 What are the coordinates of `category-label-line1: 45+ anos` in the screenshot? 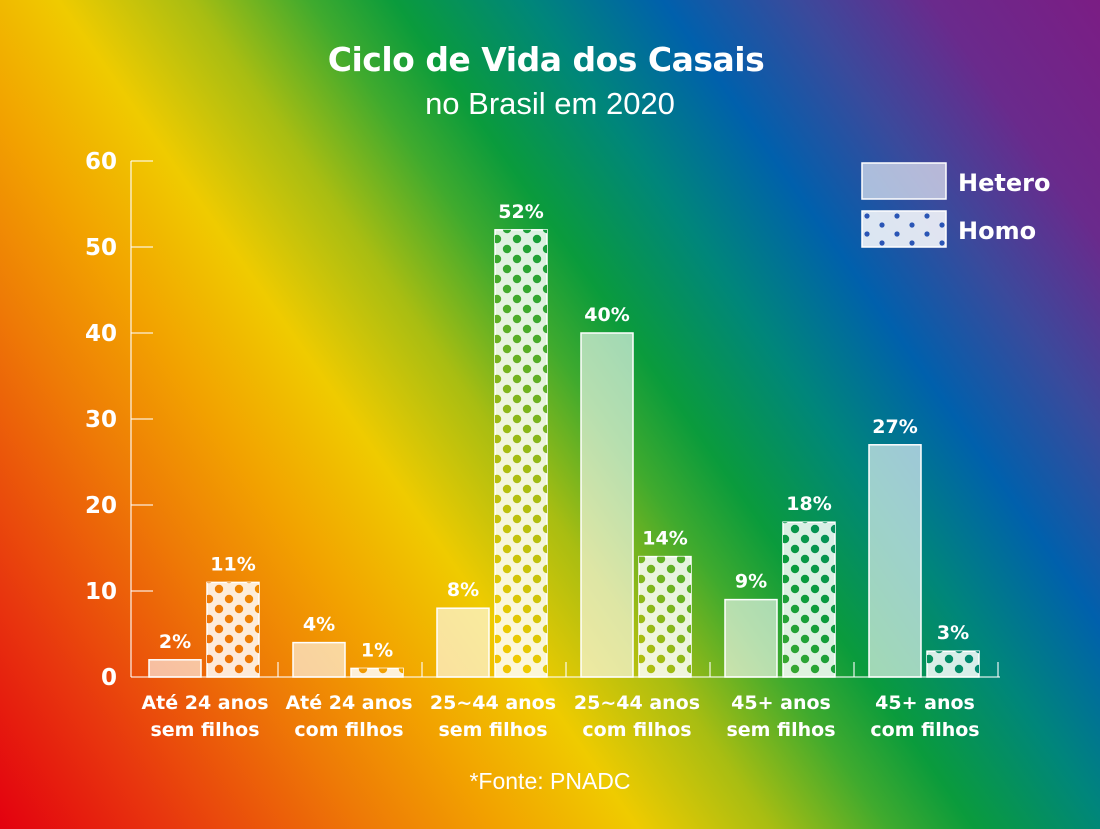 It's located at (925, 703).